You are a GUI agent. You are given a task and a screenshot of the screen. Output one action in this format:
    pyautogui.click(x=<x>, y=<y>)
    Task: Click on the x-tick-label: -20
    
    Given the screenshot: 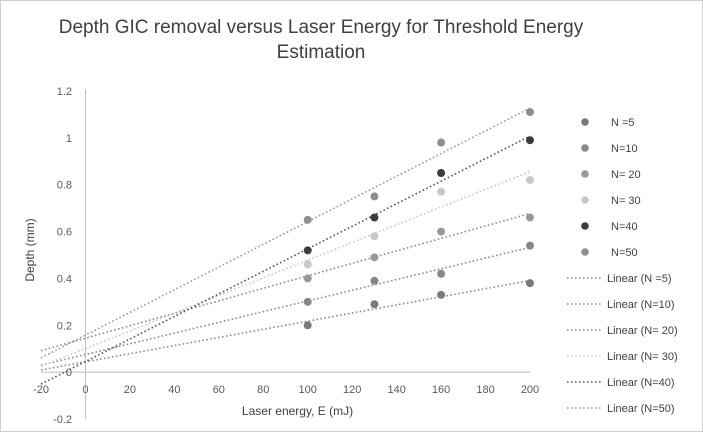 What is the action you would take?
    pyautogui.click(x=41, y=390)
    